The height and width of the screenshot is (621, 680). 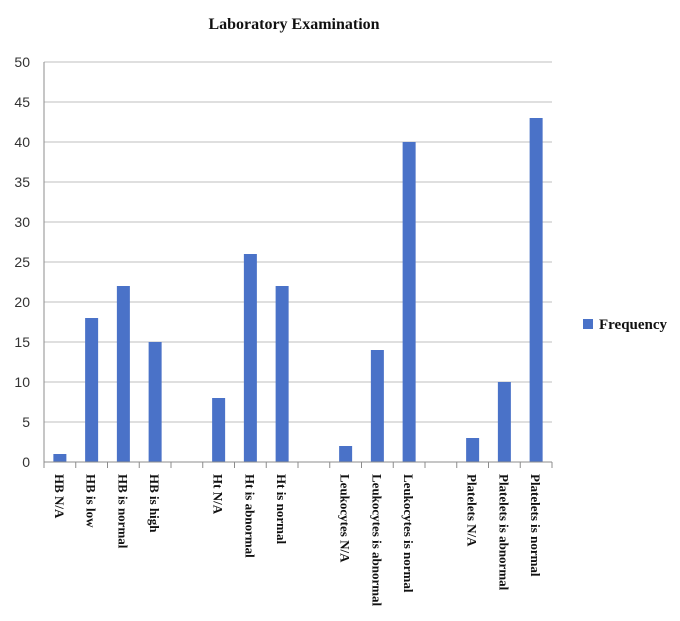 What do you see at coordinates (535, 525) in the screenshot?
I see `x-tick-label: Platelets is normal` at bounding box center [535, 525].